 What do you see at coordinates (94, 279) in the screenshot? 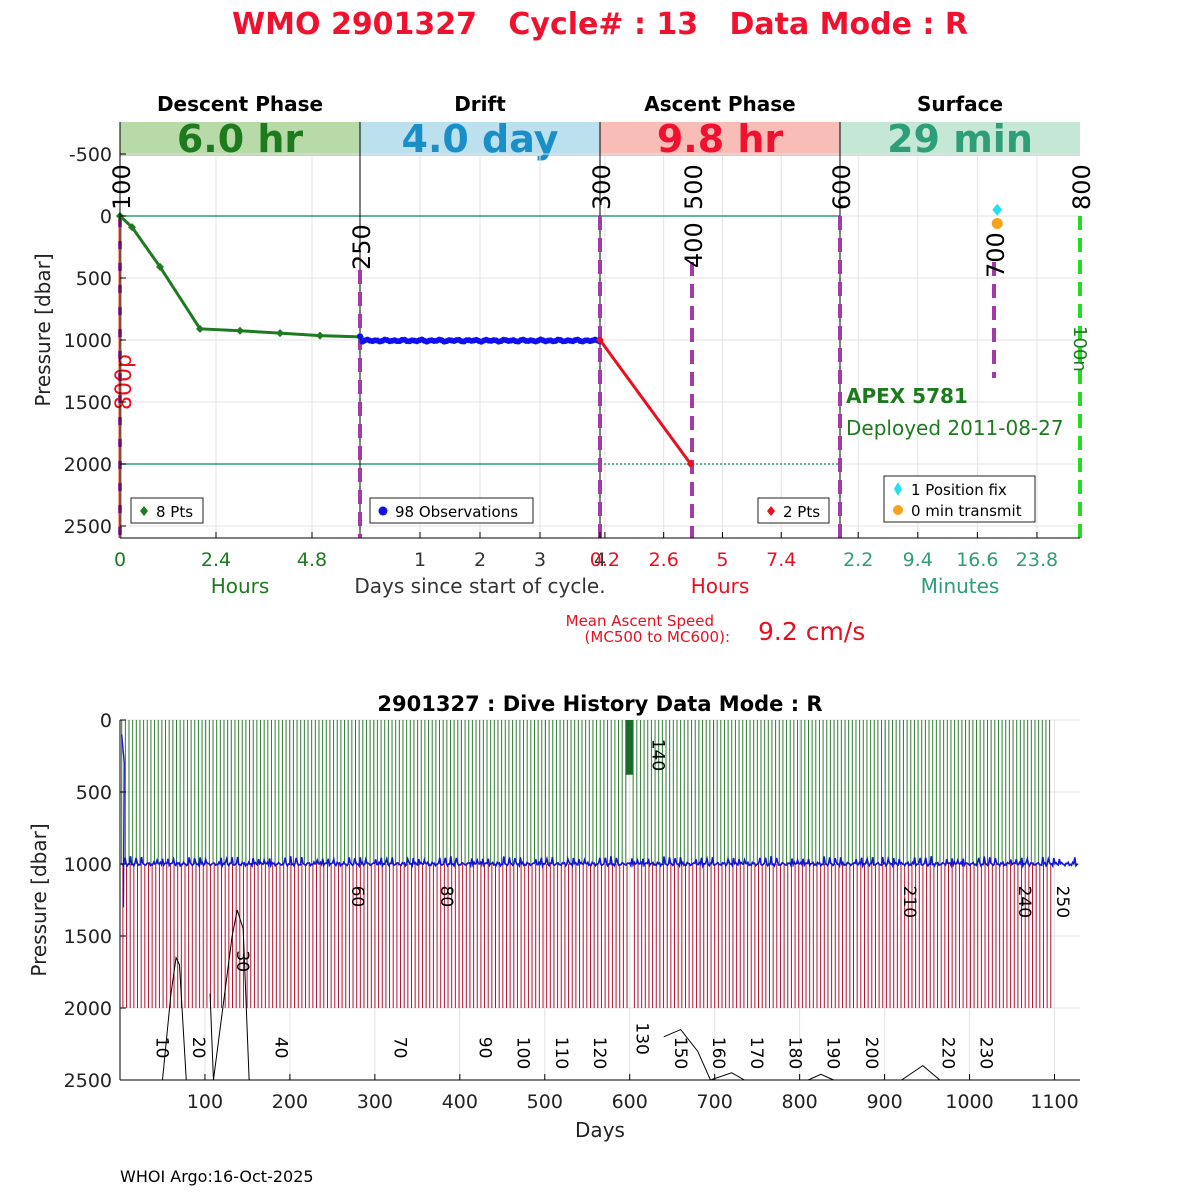
I see `y-tick-label-2: 500` at bounding box center [94, 279].